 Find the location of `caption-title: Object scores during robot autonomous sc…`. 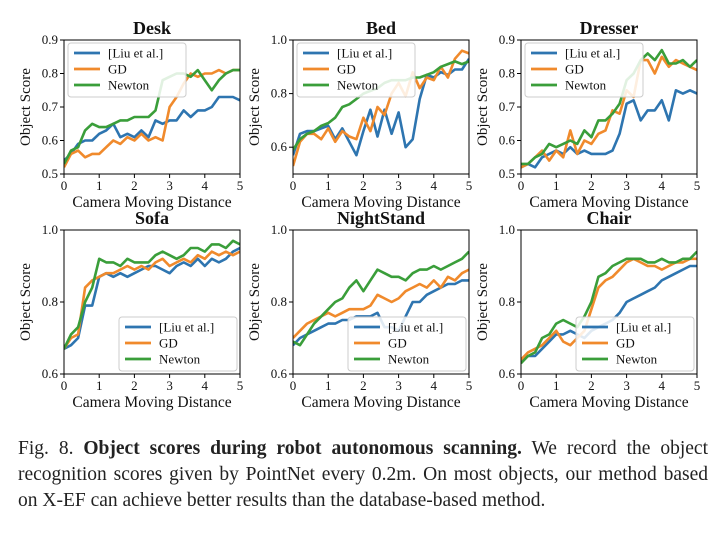

caption-title: Object scores during robot autonomous sc… is located at coordinates (302, 448).